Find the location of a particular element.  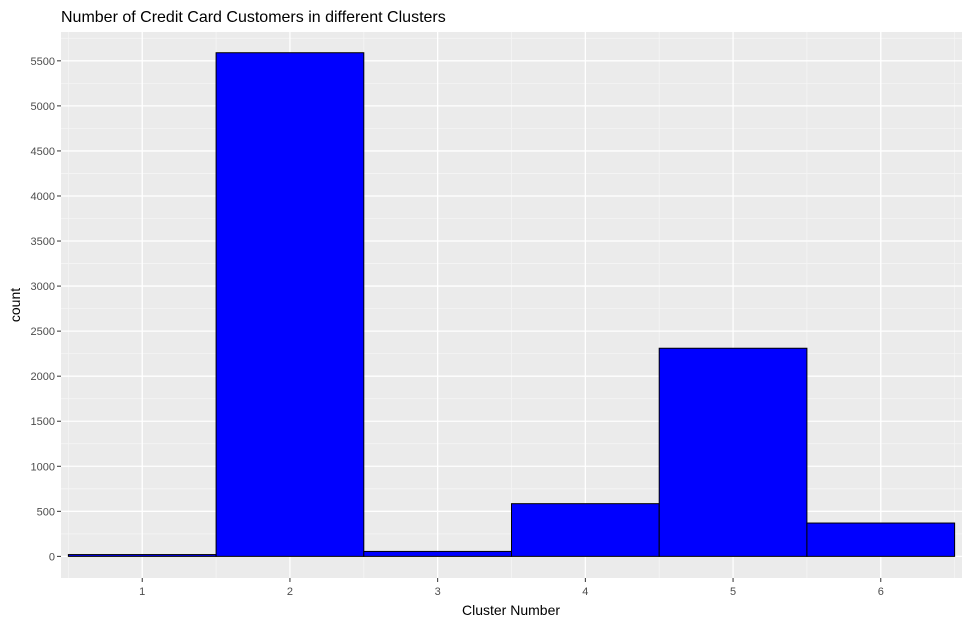

x-axis: 1 2 3 4 5 6 is located at coordinates (511, 588).